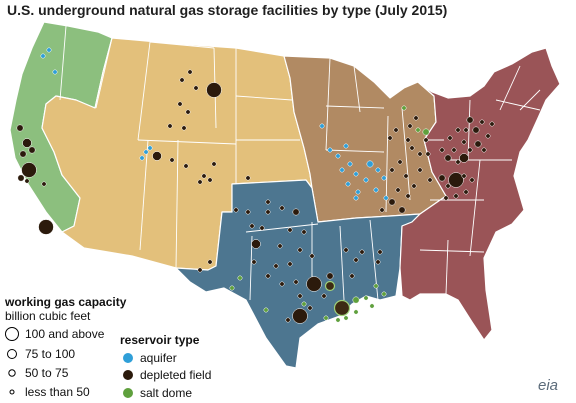  What do you see at coordinates (548, 385) in the screenshot?
I see `eia-logo: eia` at bounding box center [548, 385].